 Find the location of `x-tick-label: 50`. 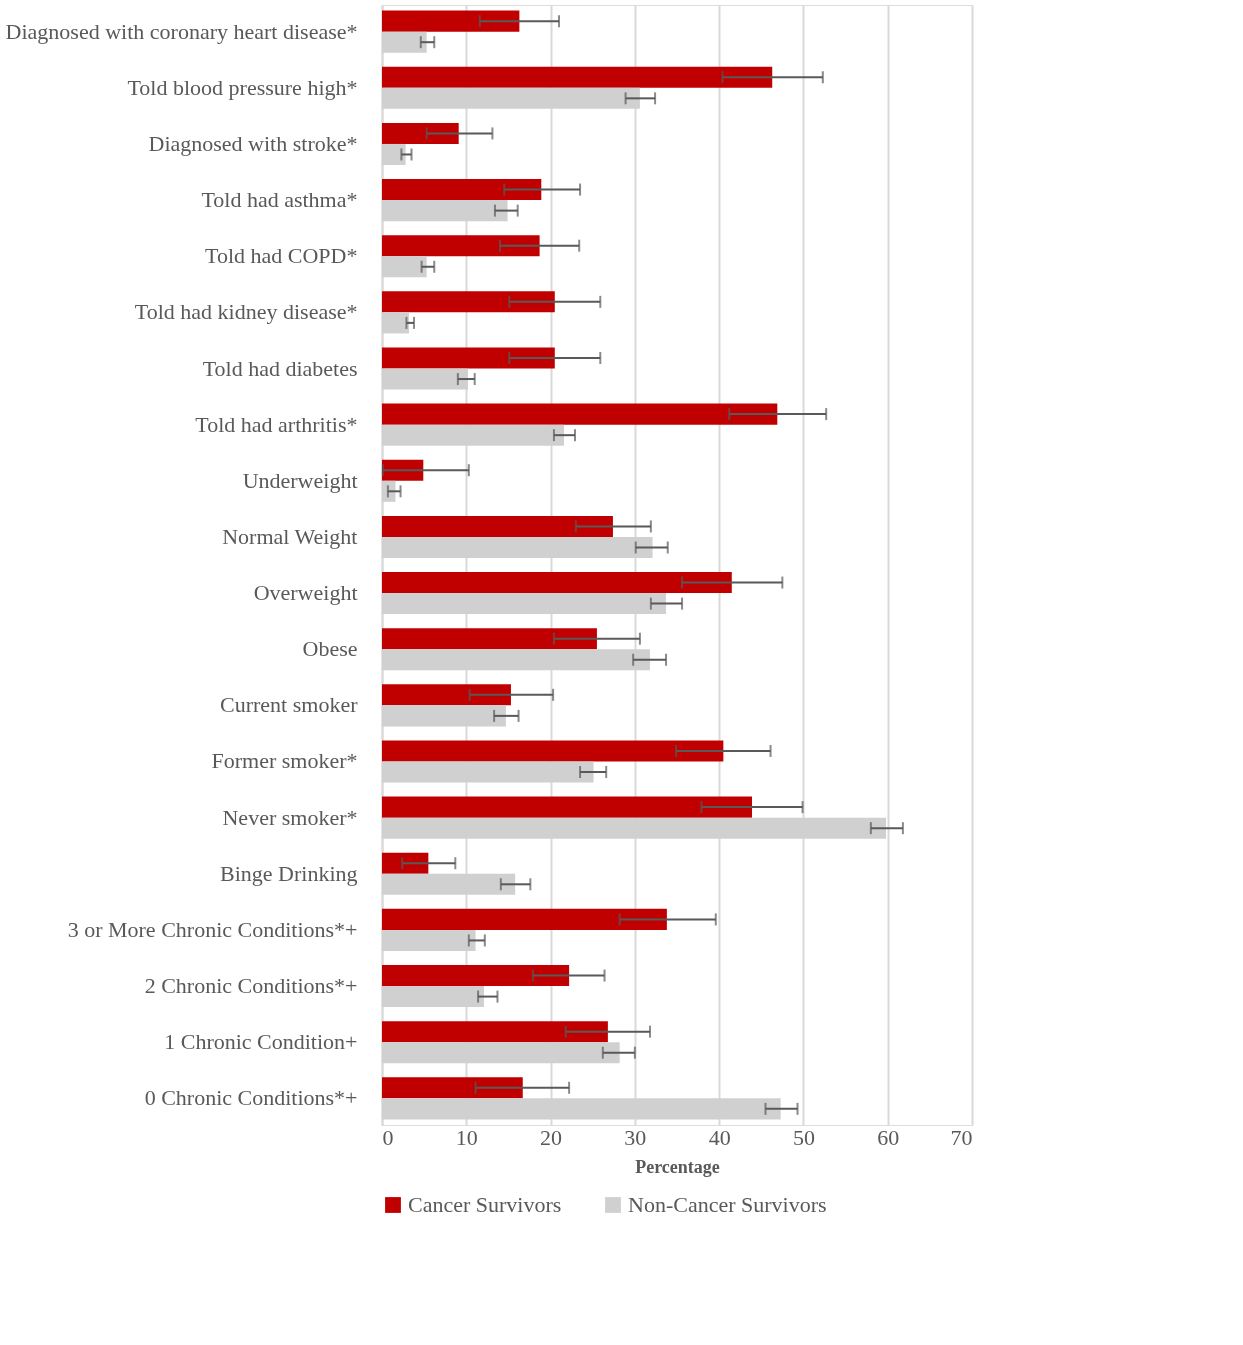

x-tick-label: 50 is located at coordinates (803, 1137).